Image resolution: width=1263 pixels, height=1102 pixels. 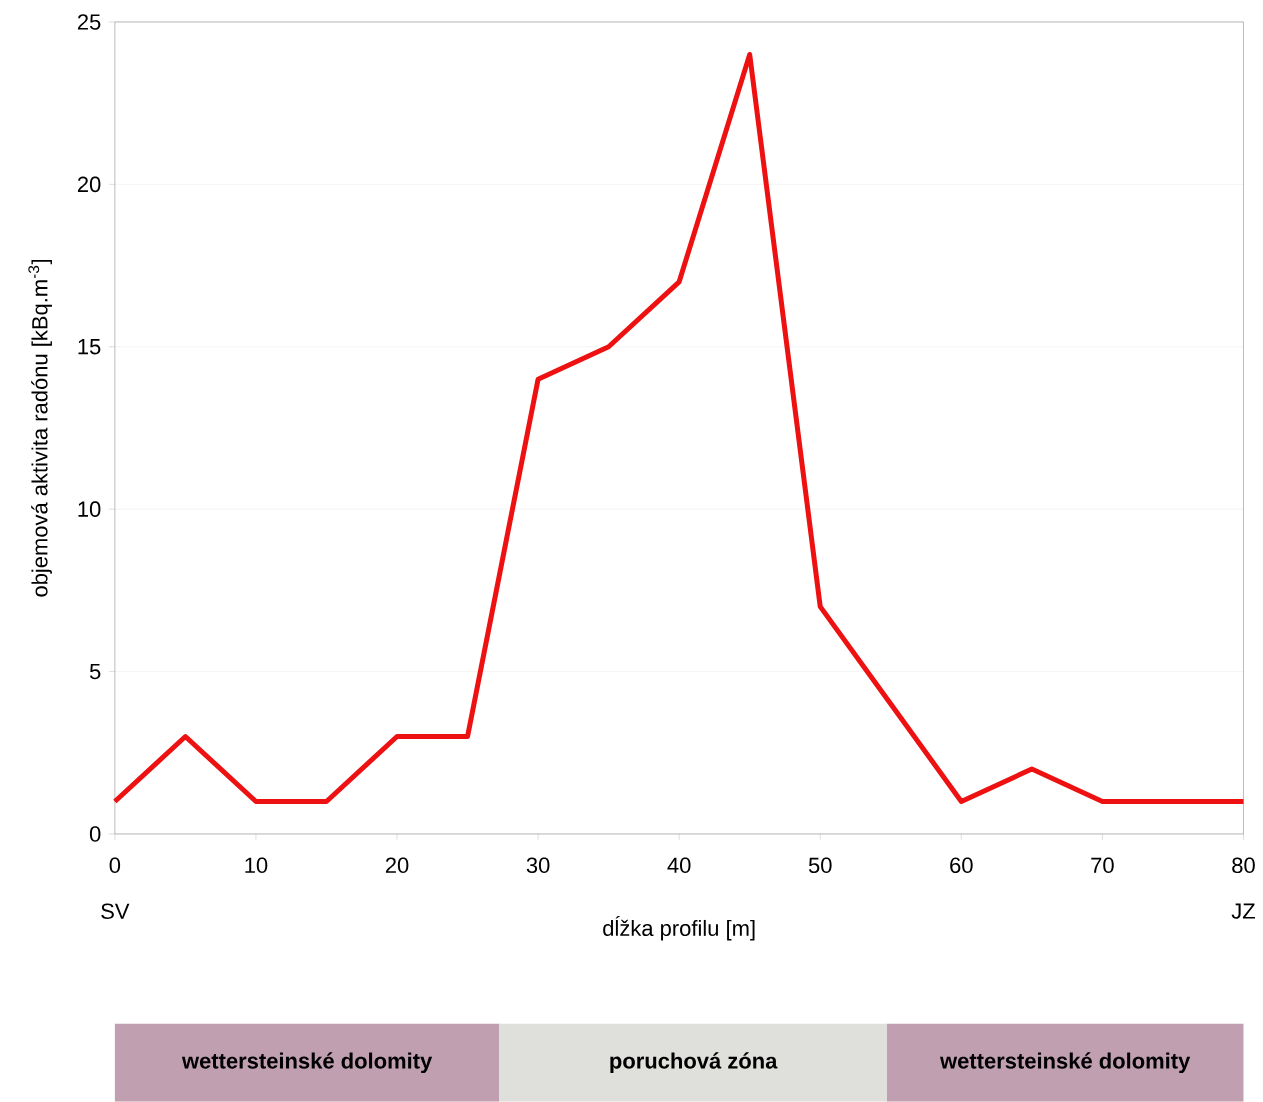 What do you see at coordinates (89, 347) in the screenshot?
I see `y-tick-label: 15` at bounding box center [89, 347].